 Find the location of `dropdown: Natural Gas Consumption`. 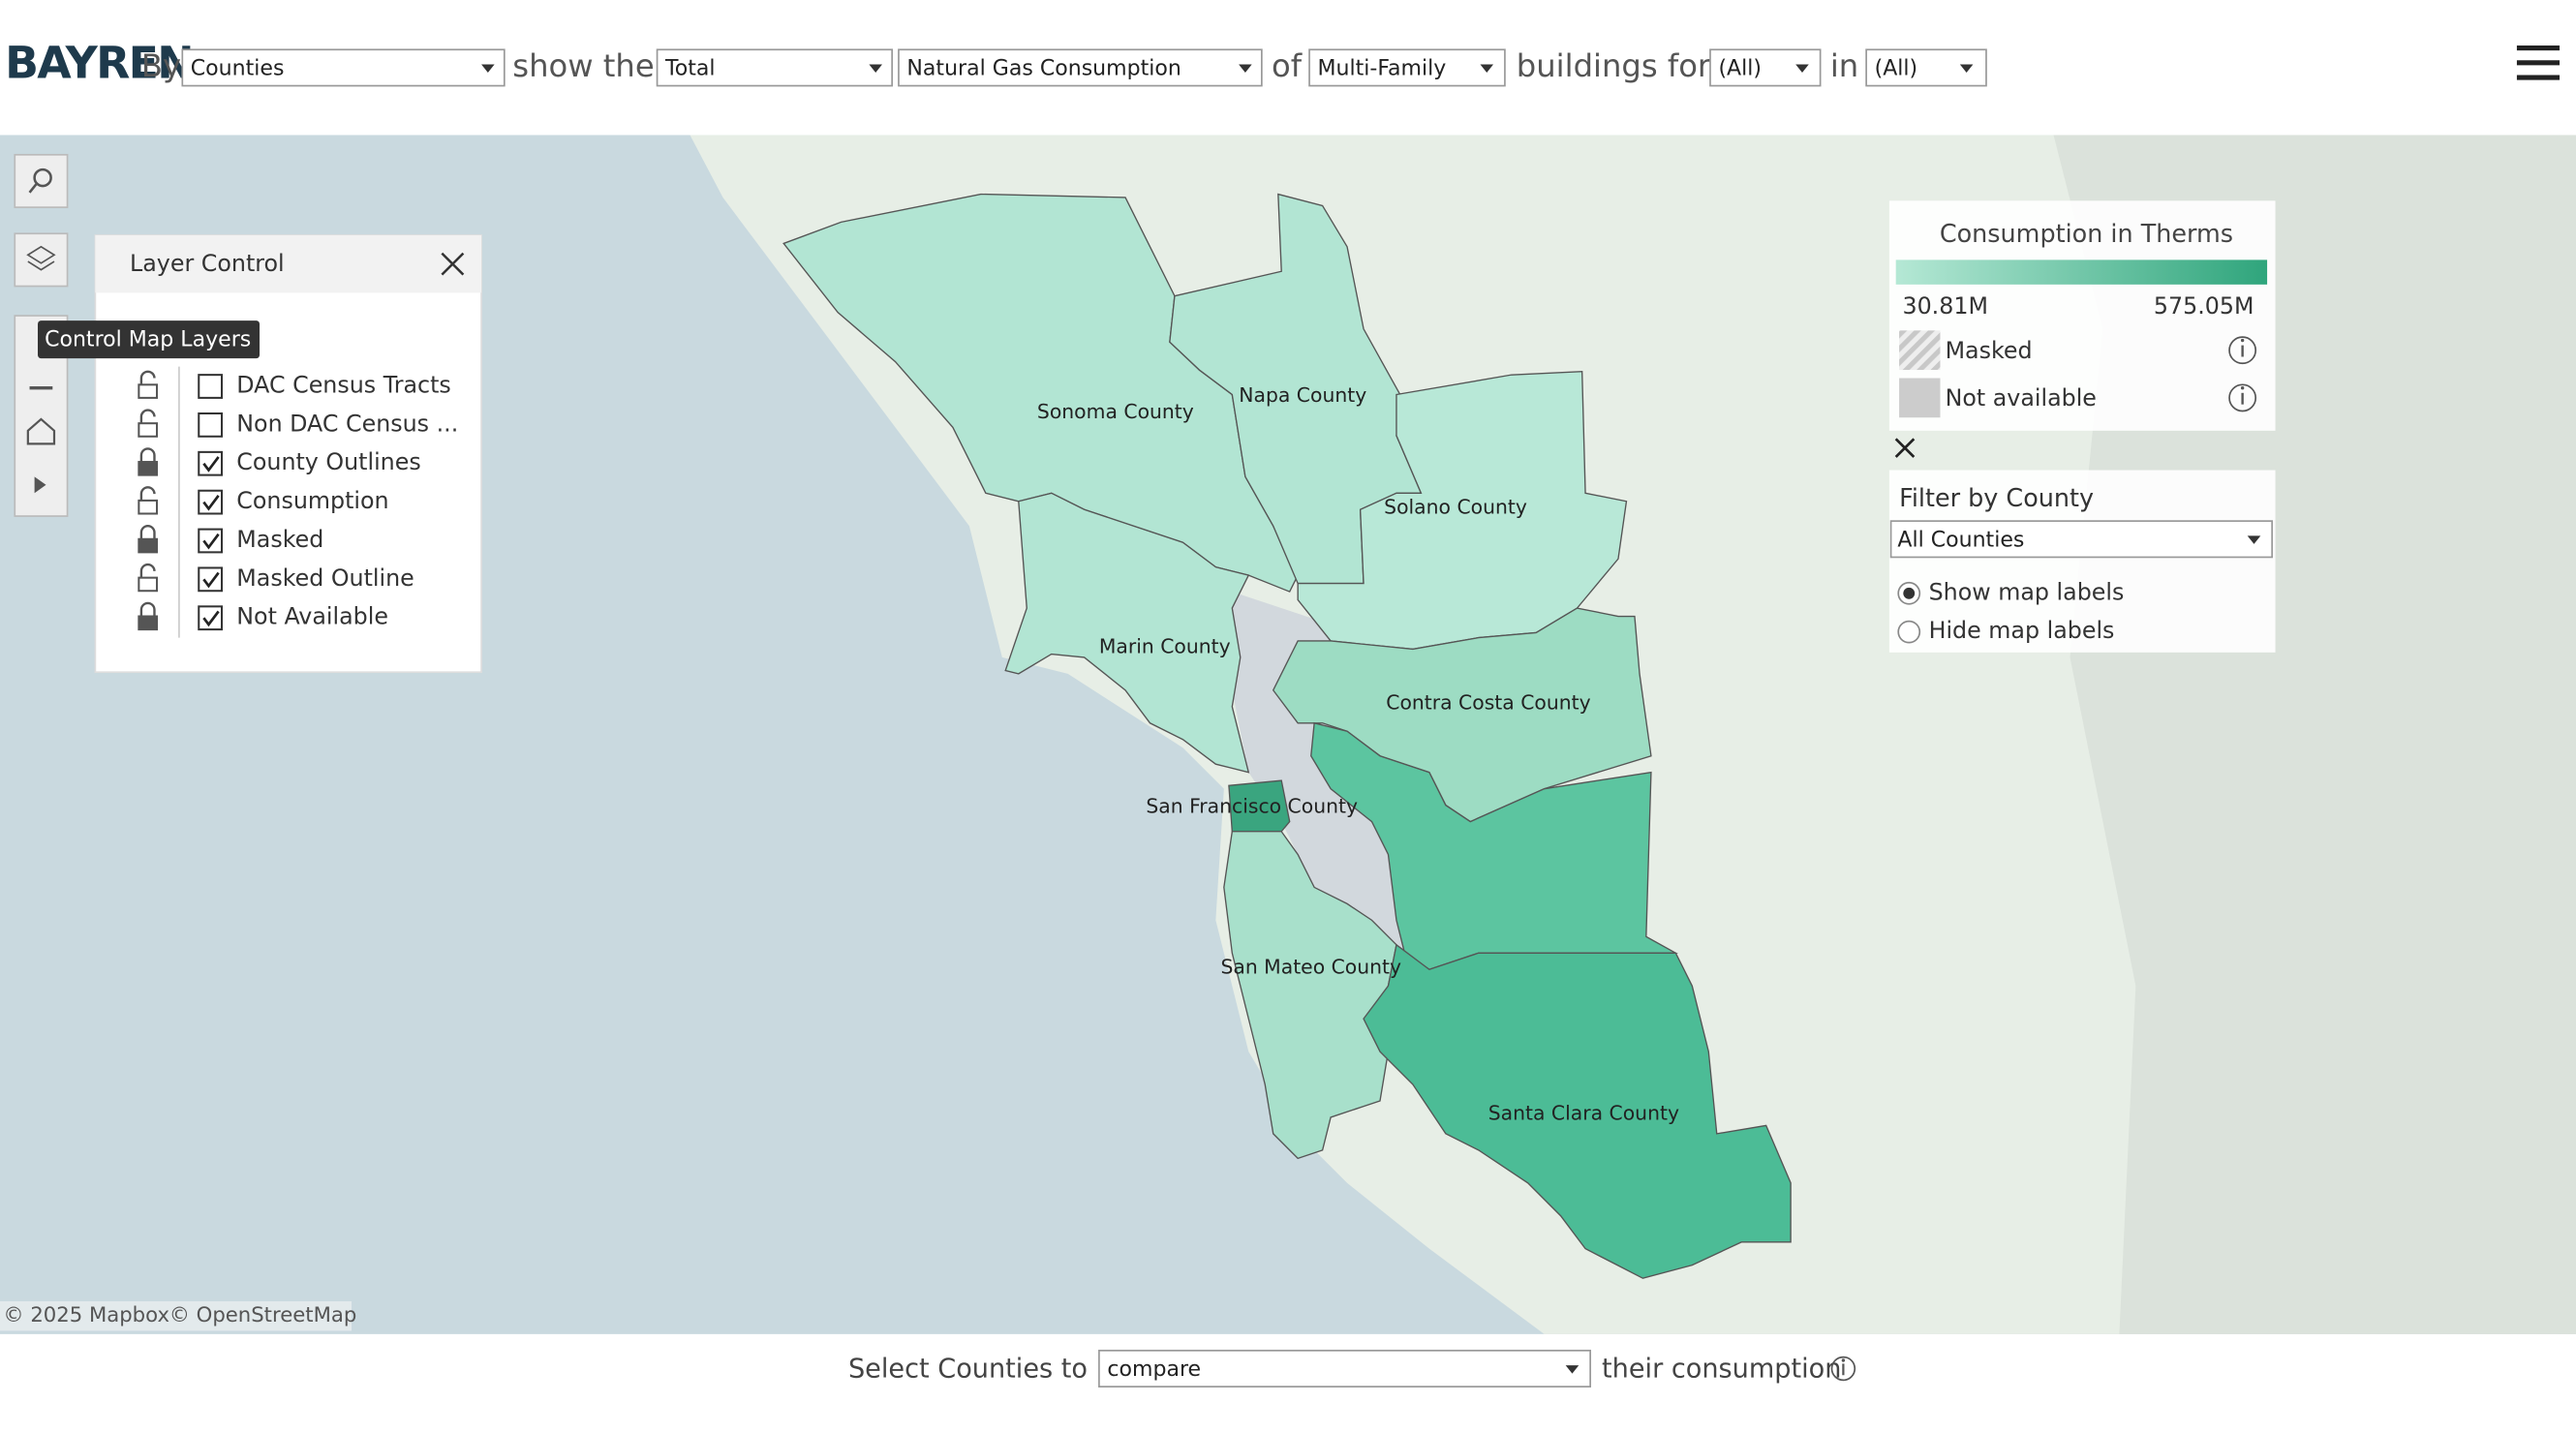

dropdown: Natural Gas Consumption is located at coordinates (1080, 68).